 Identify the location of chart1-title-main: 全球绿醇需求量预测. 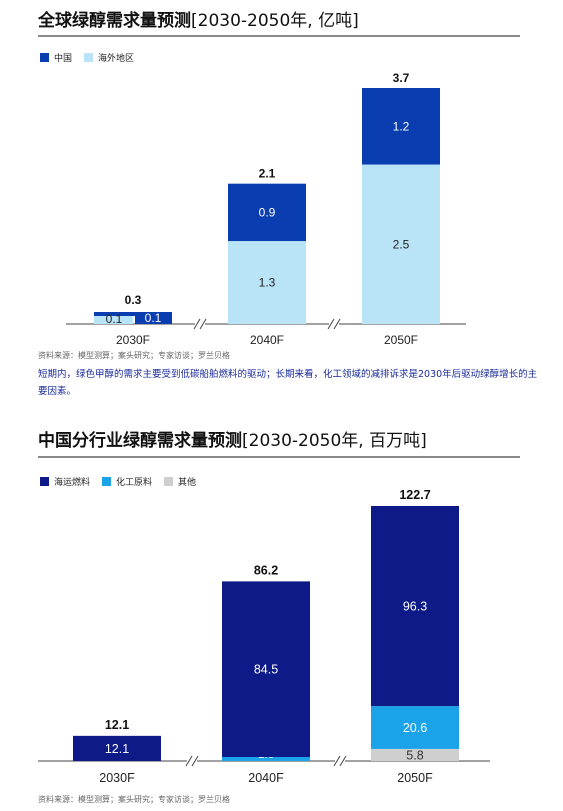
(114, 21).